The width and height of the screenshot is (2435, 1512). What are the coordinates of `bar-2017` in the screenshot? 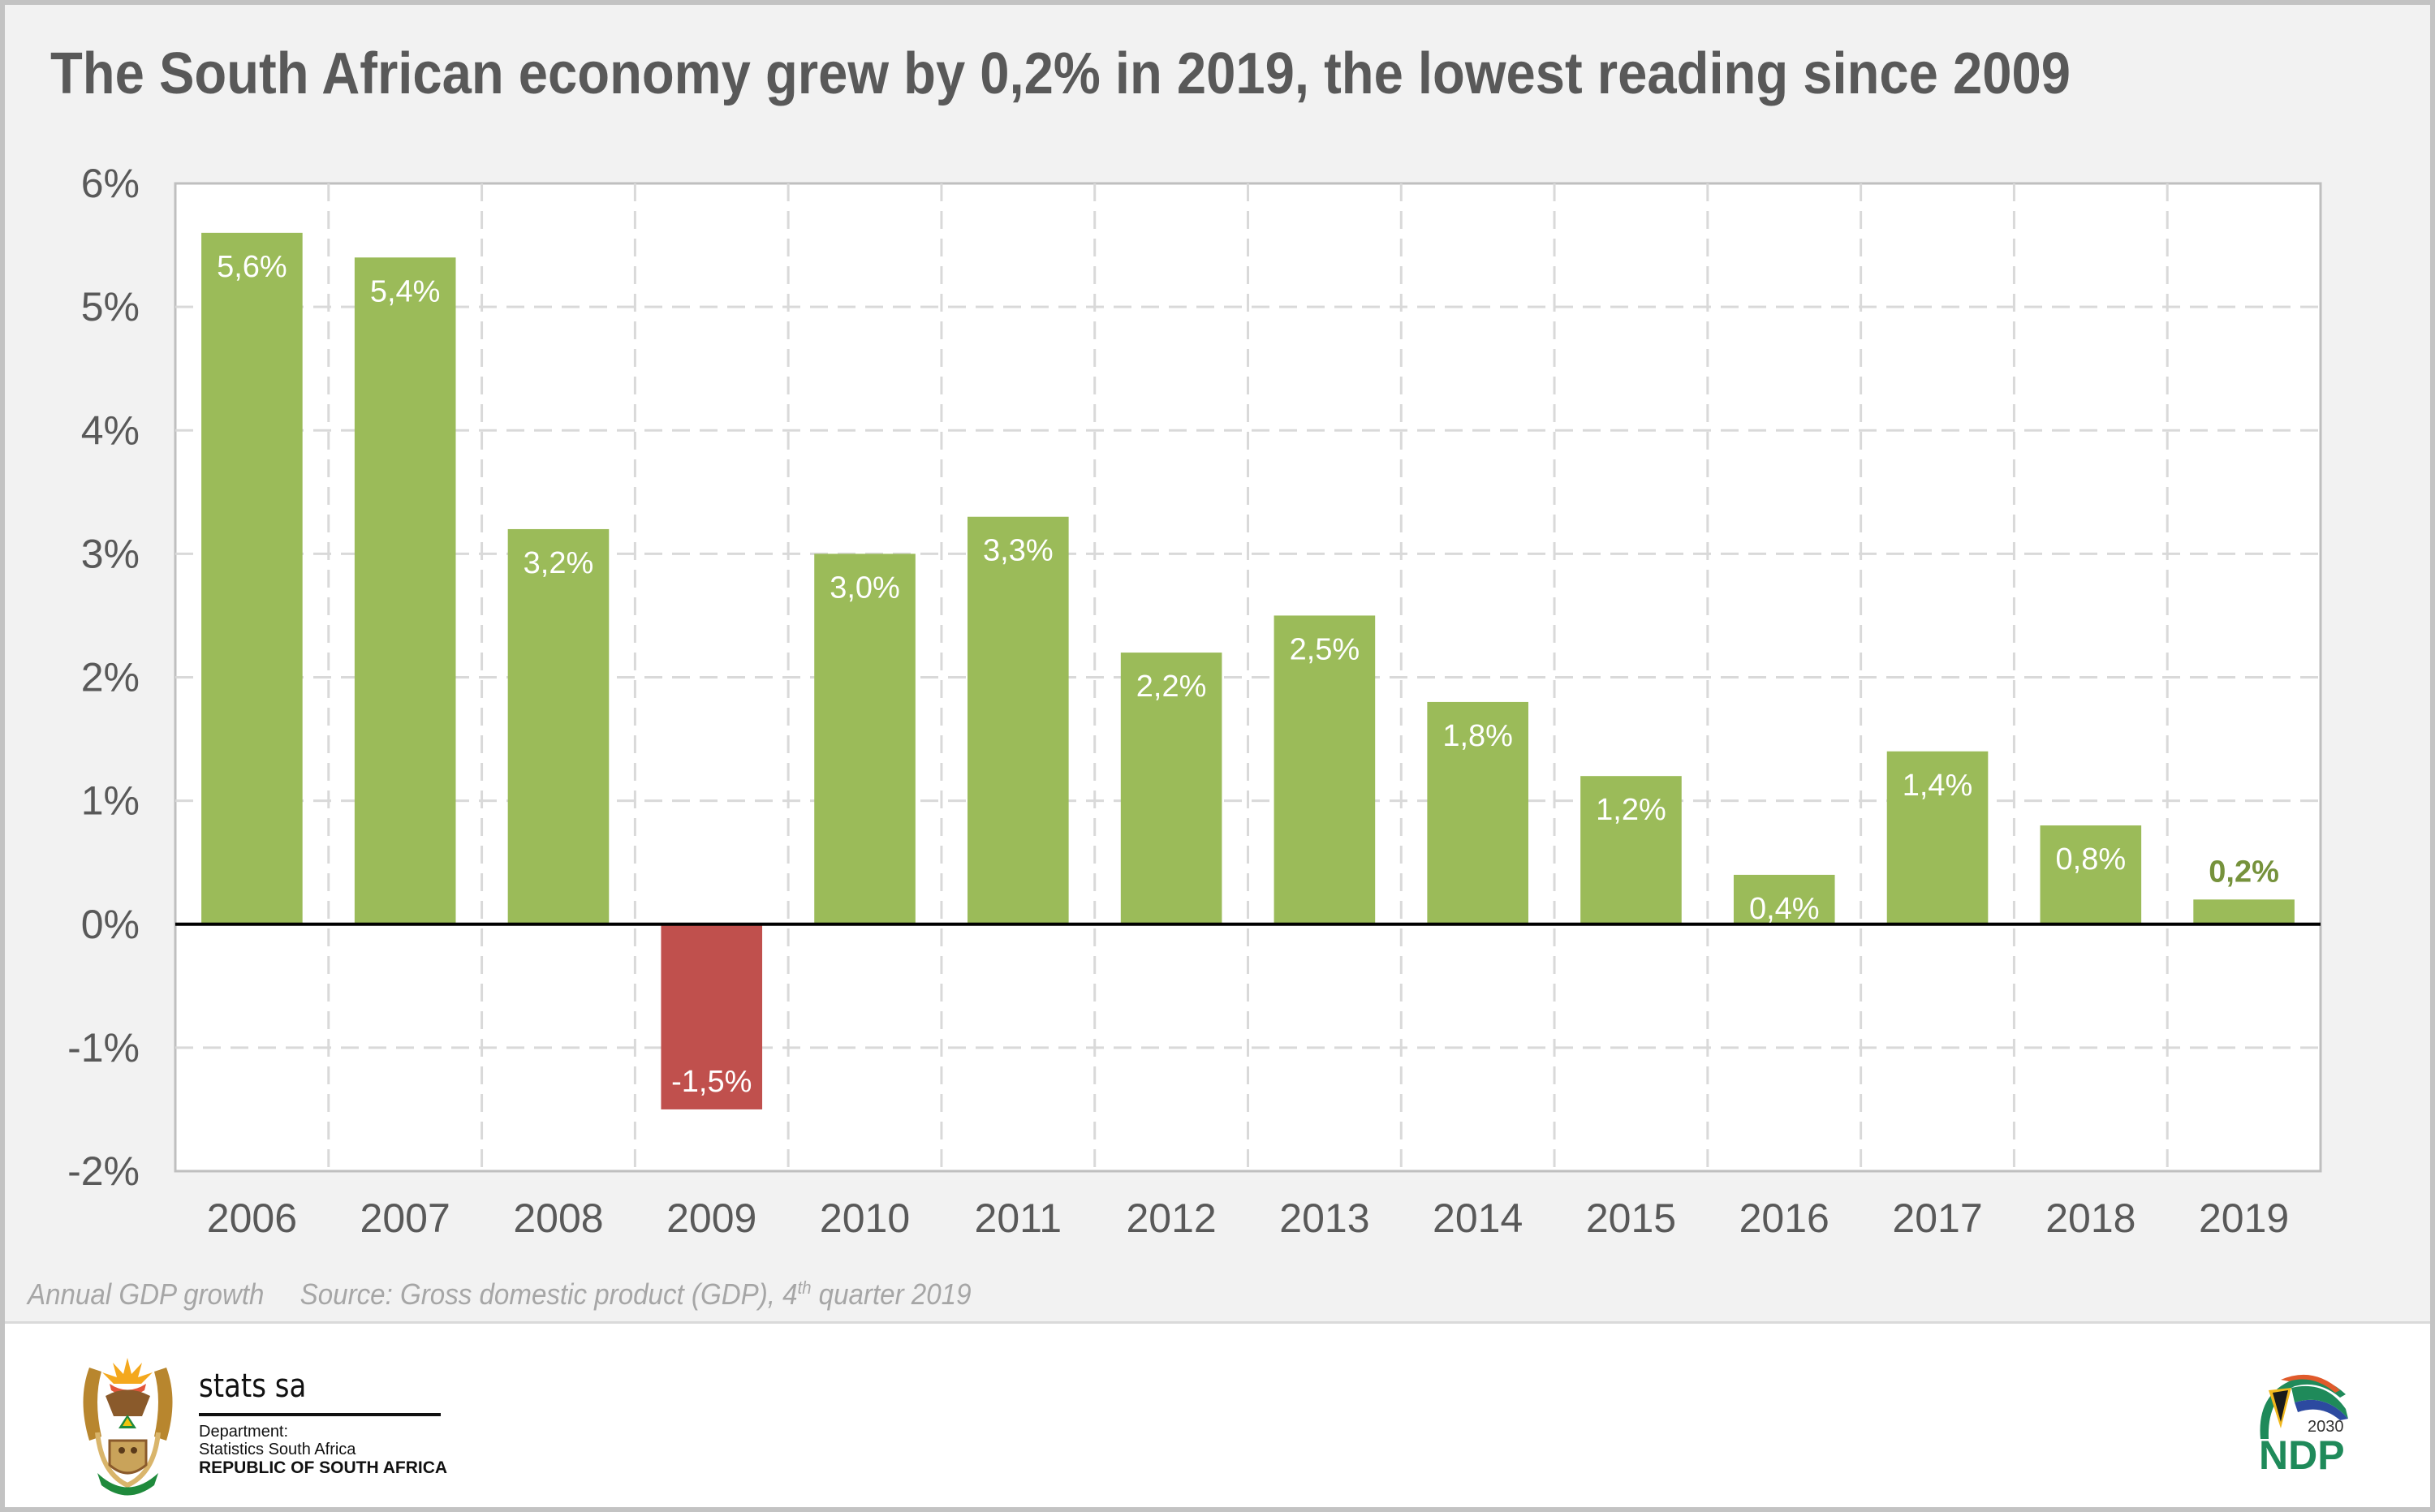 It's located at (1937, 838).